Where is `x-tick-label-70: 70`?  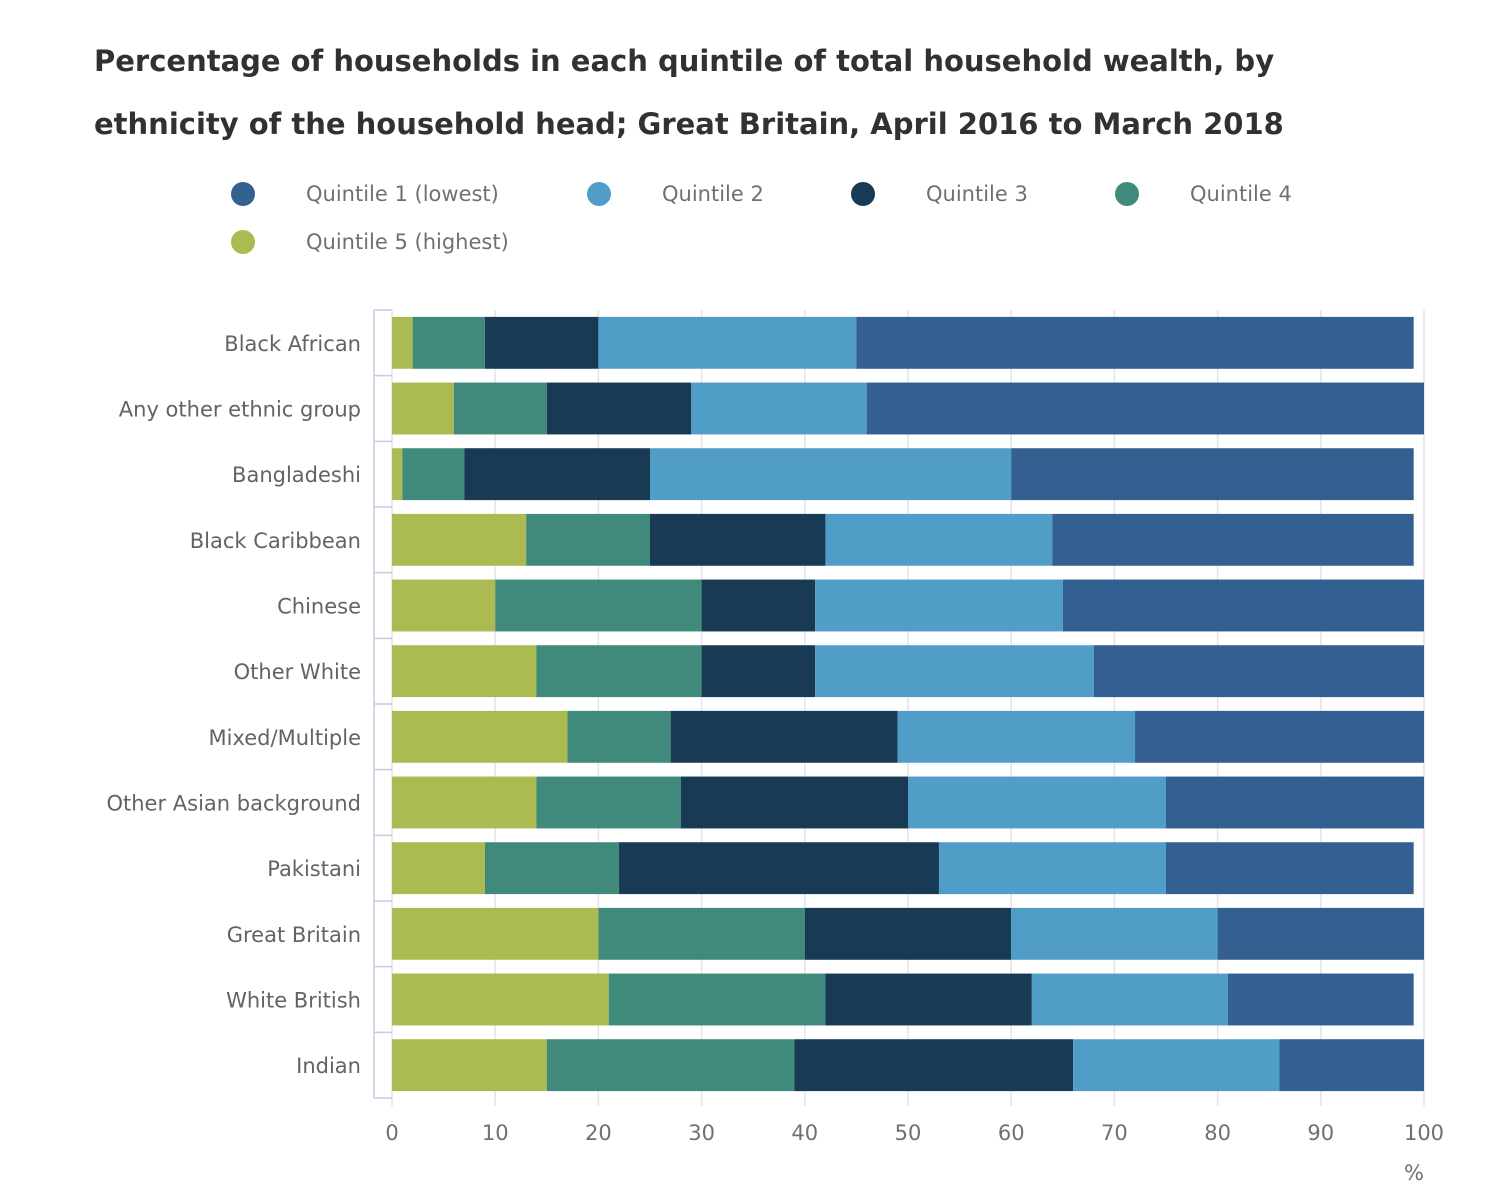
x-tick-label-70: 70 is located at coordinates (1114, 1133).